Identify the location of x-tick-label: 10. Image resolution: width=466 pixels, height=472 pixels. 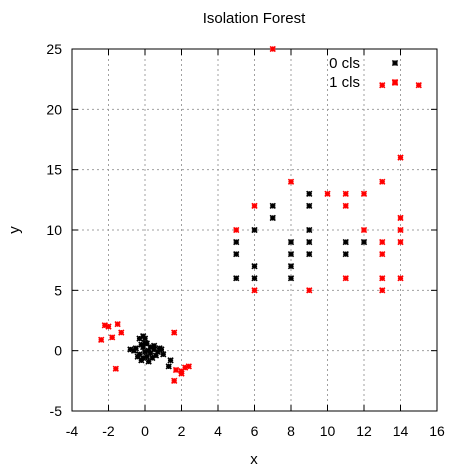
(328, 431).